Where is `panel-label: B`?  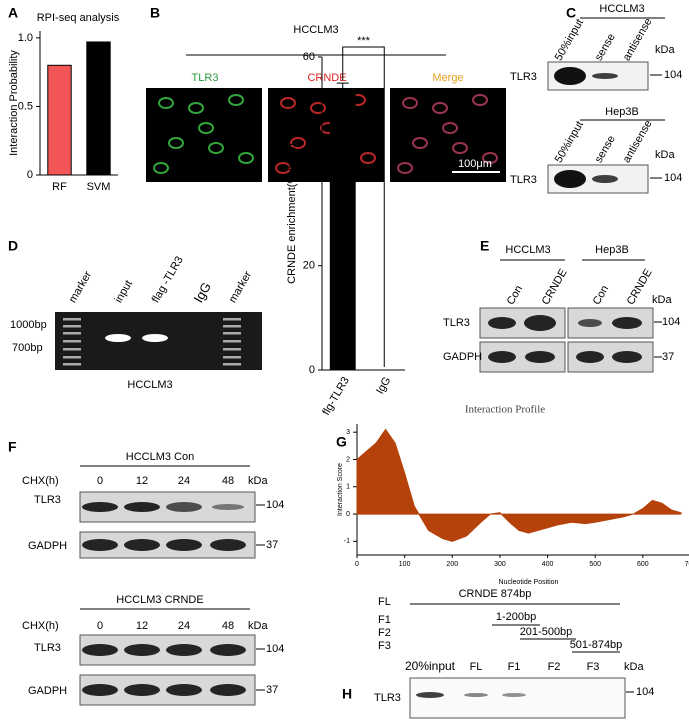
panel-label: B is located at coordinates (155, 13).